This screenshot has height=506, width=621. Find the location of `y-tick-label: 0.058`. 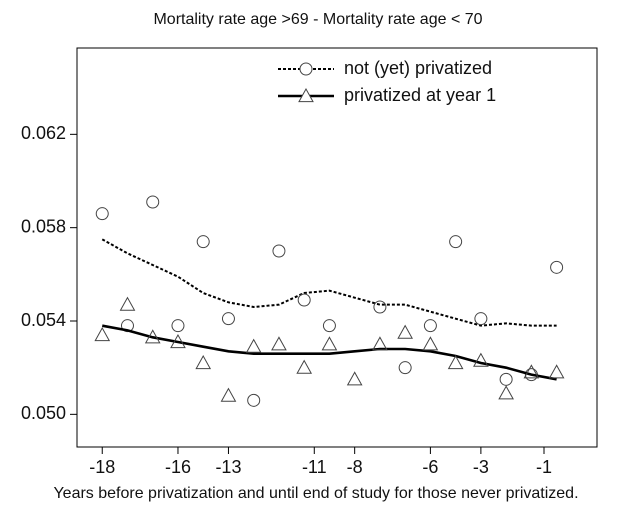

y-tick-label: 0.058 is located at coordinates (43, 226).